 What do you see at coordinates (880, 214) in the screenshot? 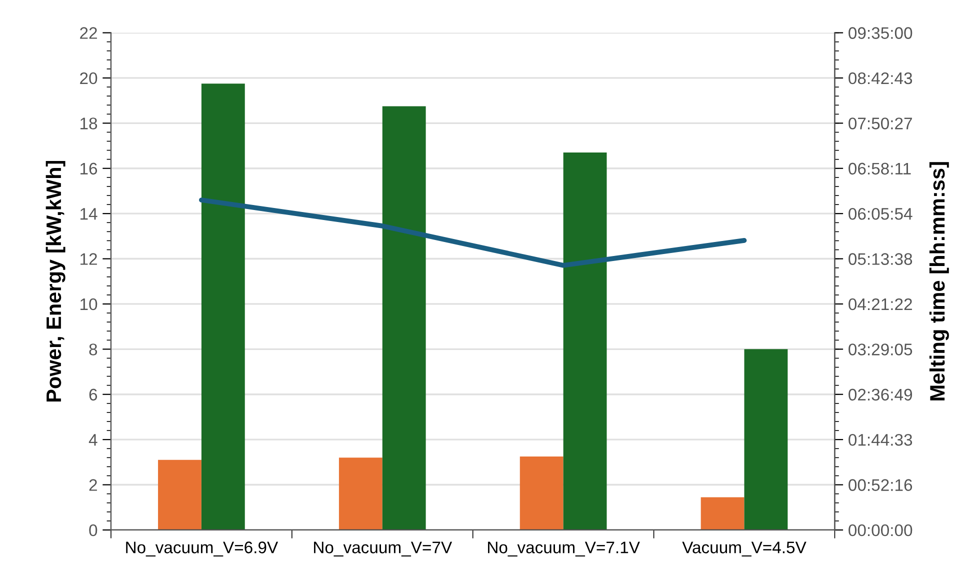
I see `y2-tick-label: 06:05:54` at bounding box center [880, 214].